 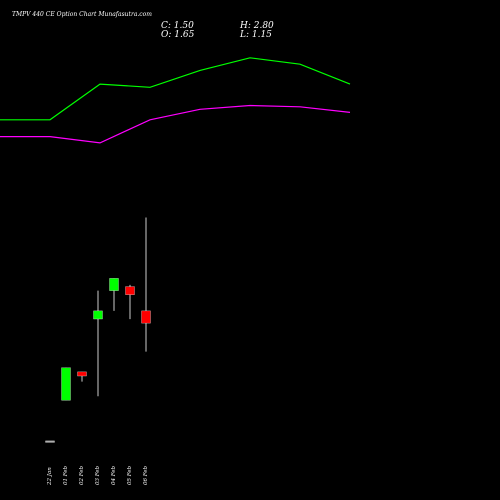 I want to click on open-label: O: 1.65, so click(x=178, y=35).